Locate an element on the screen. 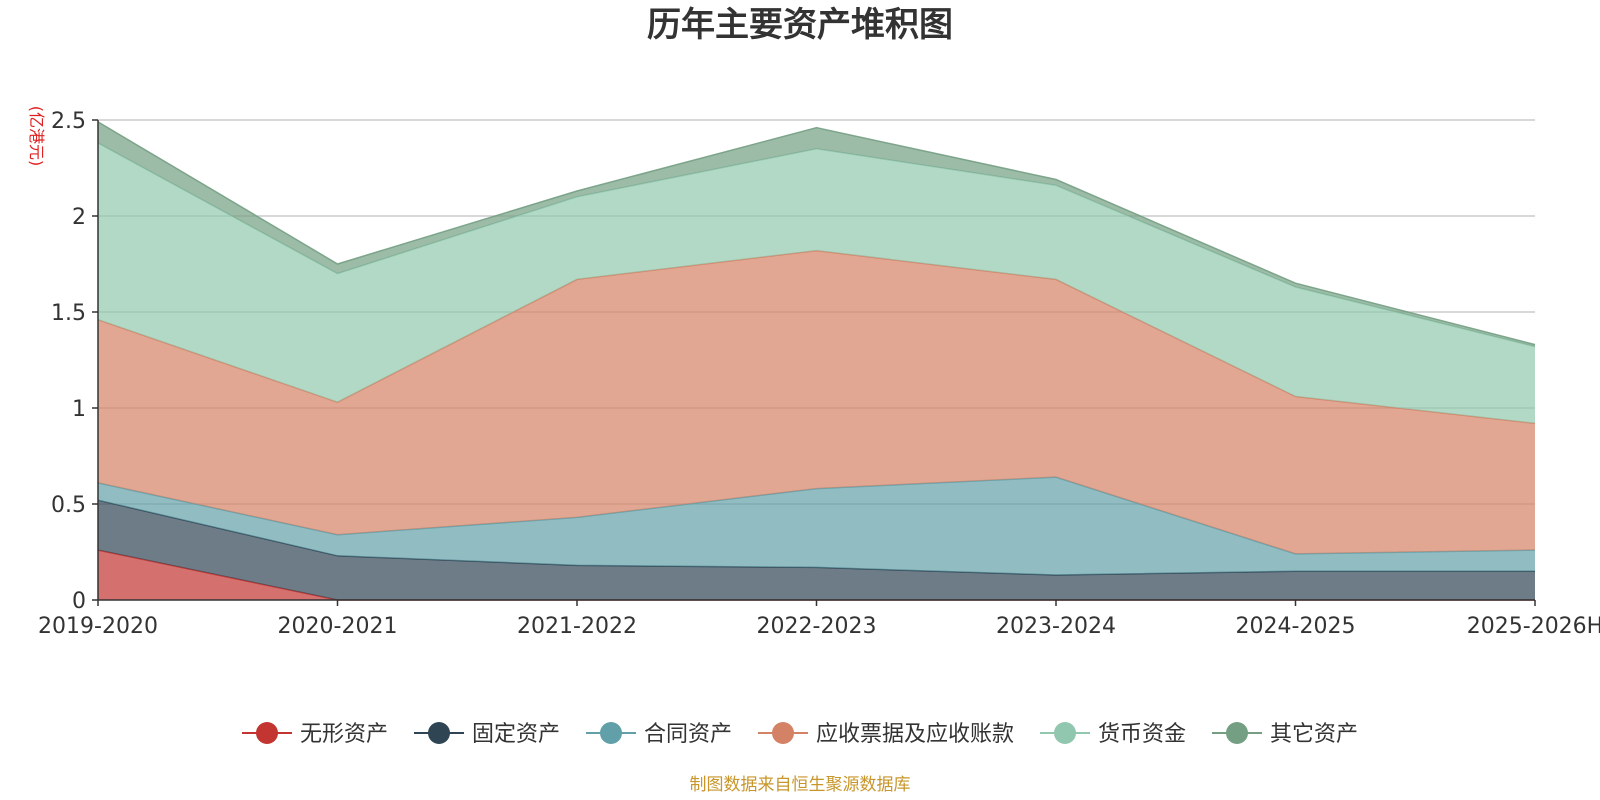 This screenshot has height=800, width=1600. y-tick-label: 0.5 is located at coordinates (68, 505).